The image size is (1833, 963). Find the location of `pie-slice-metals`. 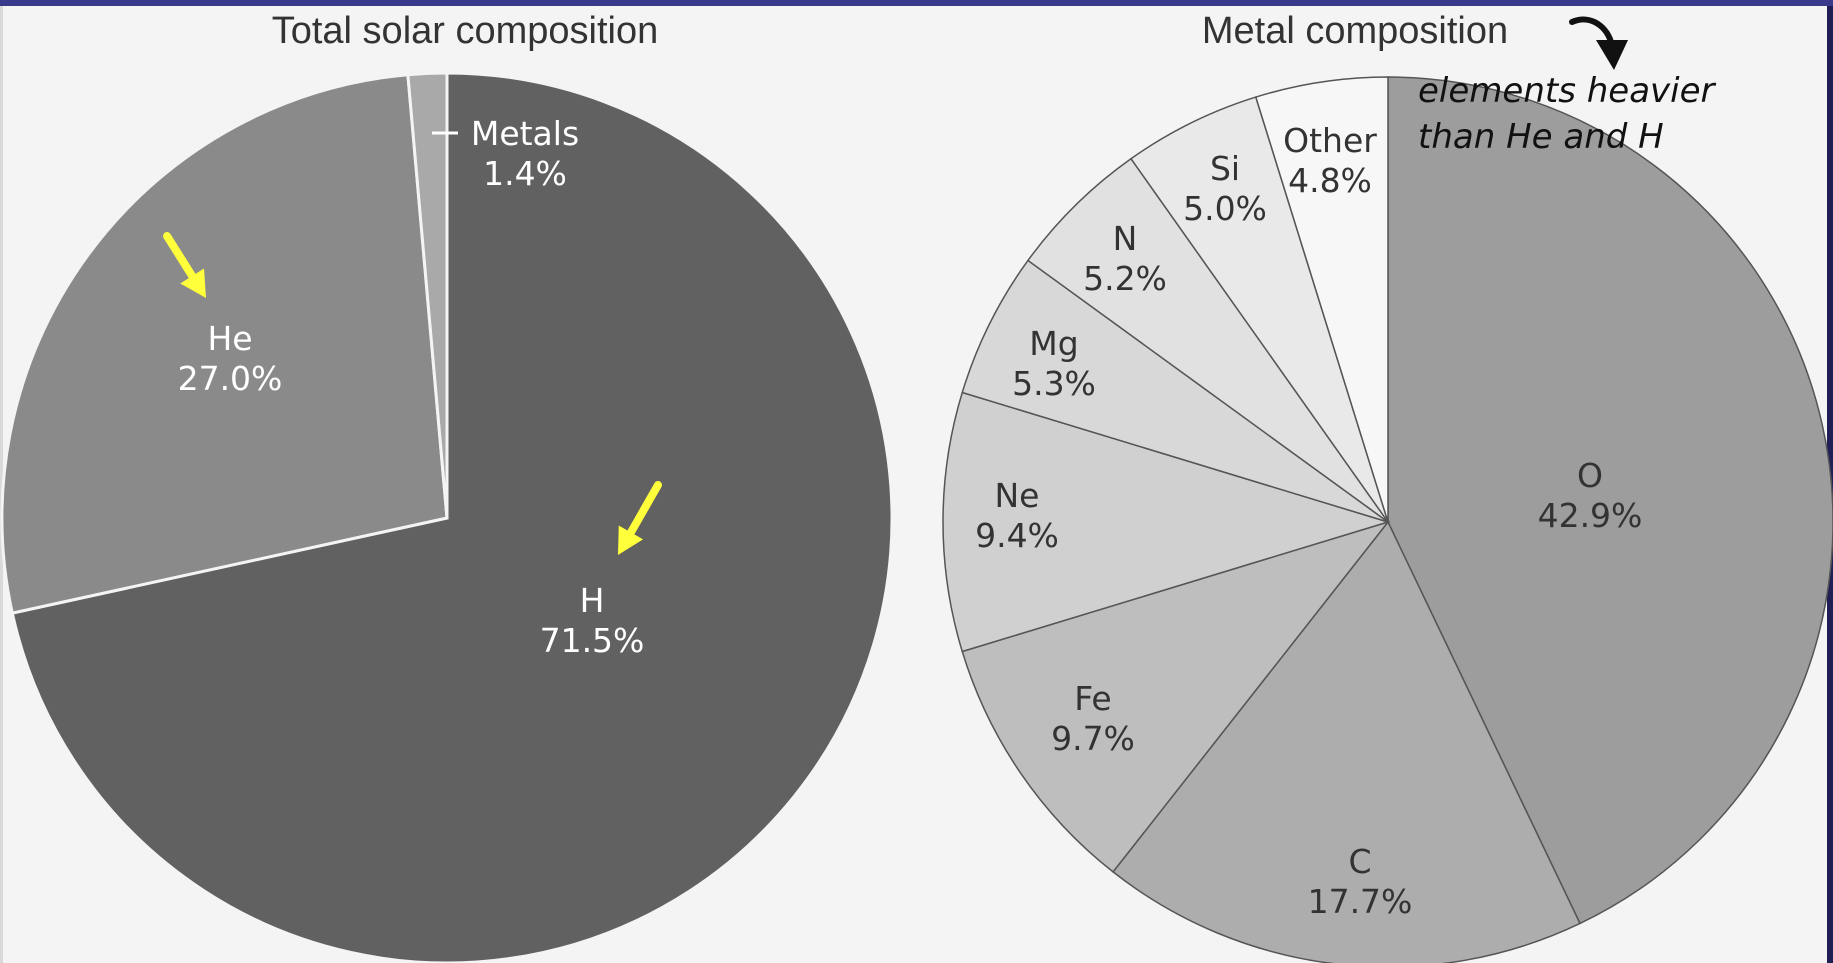

pie-slice-metals is located at coordinates (427, 295).